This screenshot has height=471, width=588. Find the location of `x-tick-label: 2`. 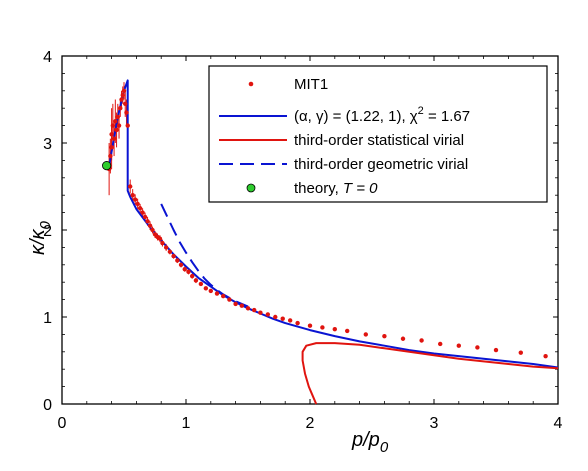

x-tick-label: 2 is located at coordinates (310, 423).